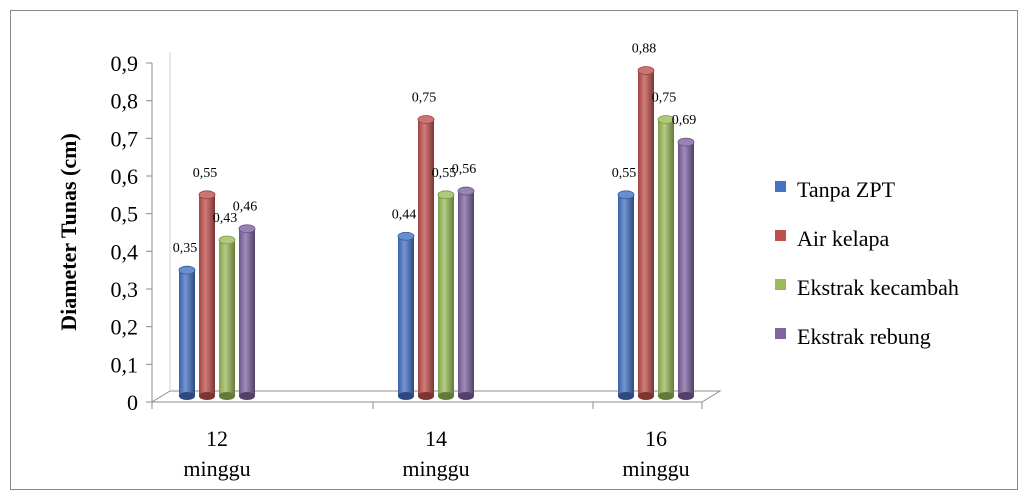 This screenshot has height=500, width=1027. Describe the element at coordinates (684, 120) in the screenshot. I see `data-label: 0,69` at that location.